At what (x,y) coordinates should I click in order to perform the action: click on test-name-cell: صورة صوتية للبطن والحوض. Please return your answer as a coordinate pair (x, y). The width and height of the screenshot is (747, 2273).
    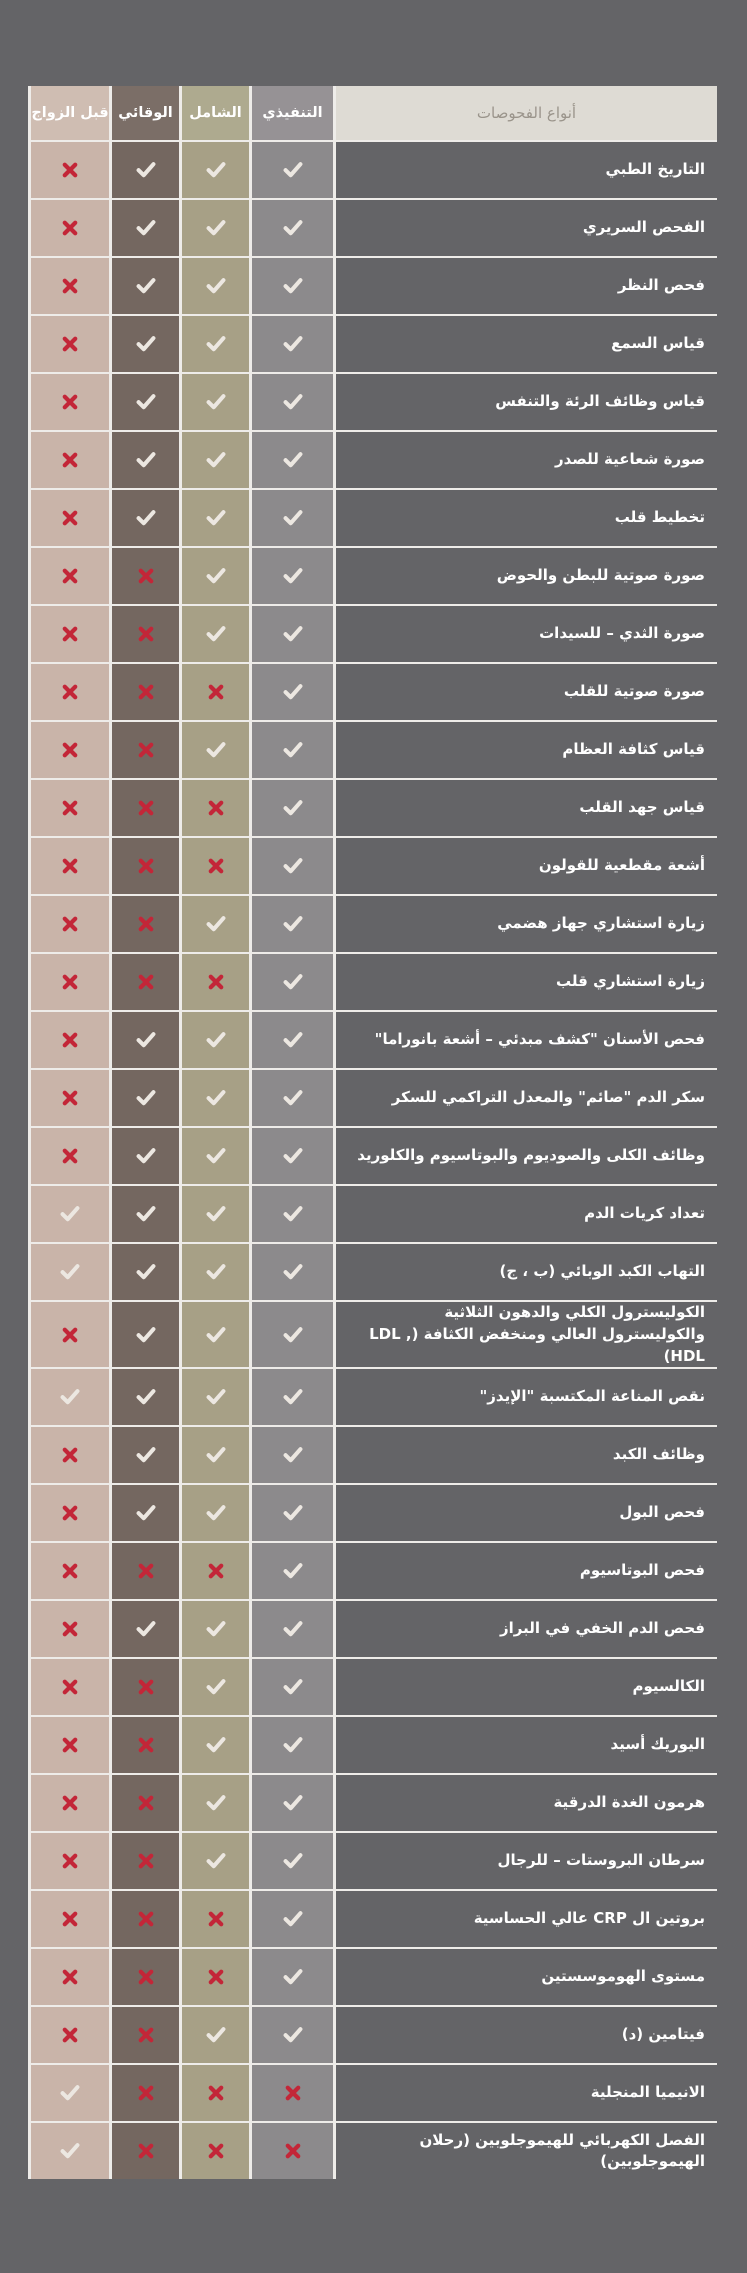
    Looking at the image, I should click on (526, 576).